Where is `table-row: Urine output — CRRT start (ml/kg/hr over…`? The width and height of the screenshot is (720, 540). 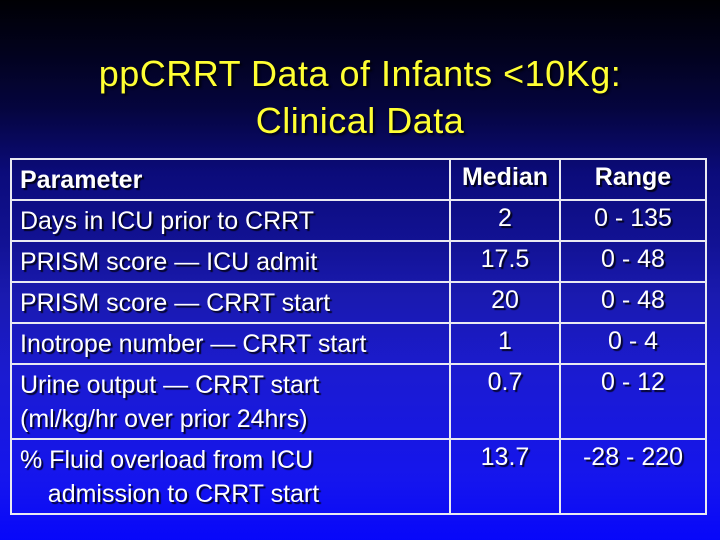
table-row: Urine output — CRRT start (ml/kg/hr over… is located at coordinates (358, 401).